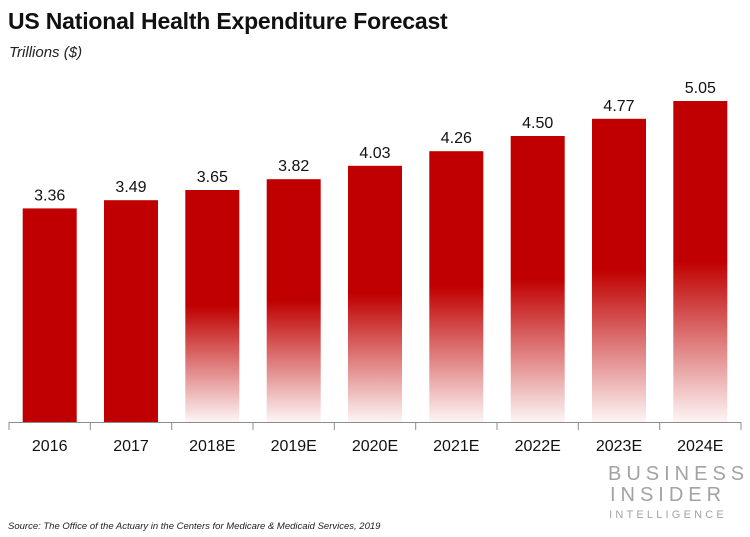 The image size is (750, 537). I want to click on x-tick-label-2023e: 2023E, so click(619, 446).